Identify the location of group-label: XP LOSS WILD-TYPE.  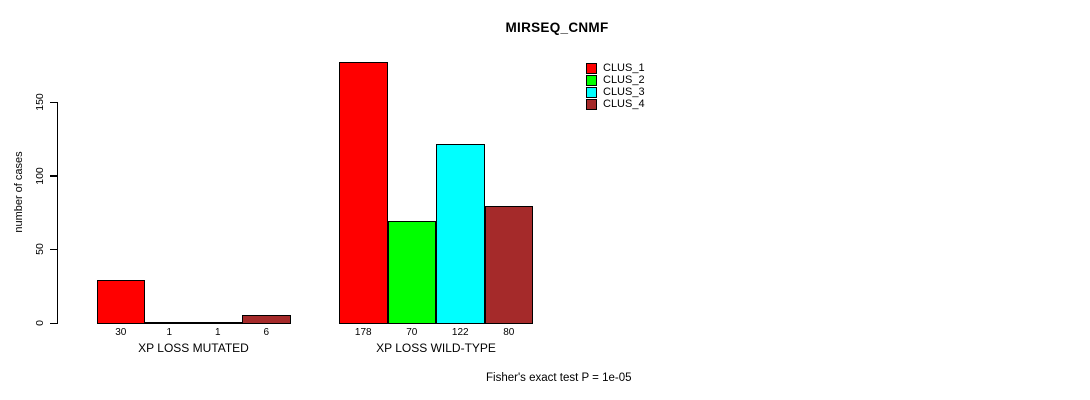
(436, 347).